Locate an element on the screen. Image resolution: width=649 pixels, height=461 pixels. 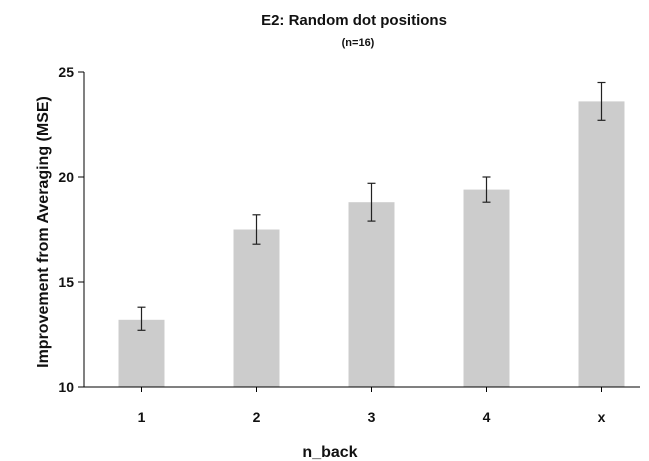
y-tick-label: 15 is located at coordinates (66, 282).